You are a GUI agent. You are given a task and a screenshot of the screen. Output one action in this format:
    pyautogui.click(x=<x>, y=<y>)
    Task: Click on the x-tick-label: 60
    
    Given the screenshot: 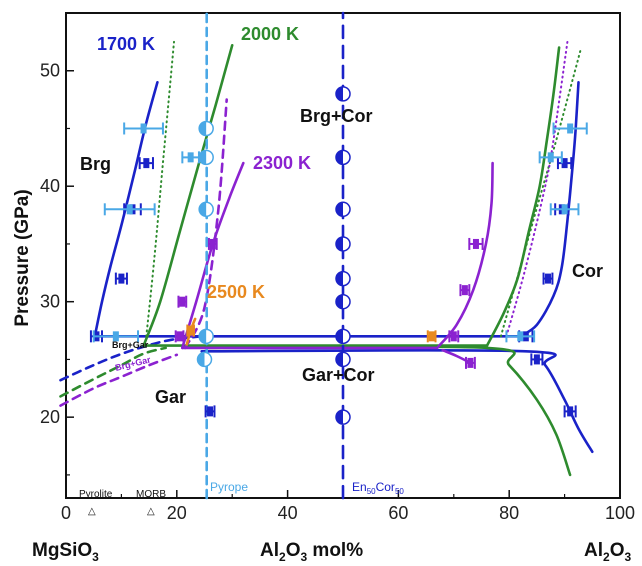 What is the action you would take?
    pyautogui.click(x=398, y=513)
    